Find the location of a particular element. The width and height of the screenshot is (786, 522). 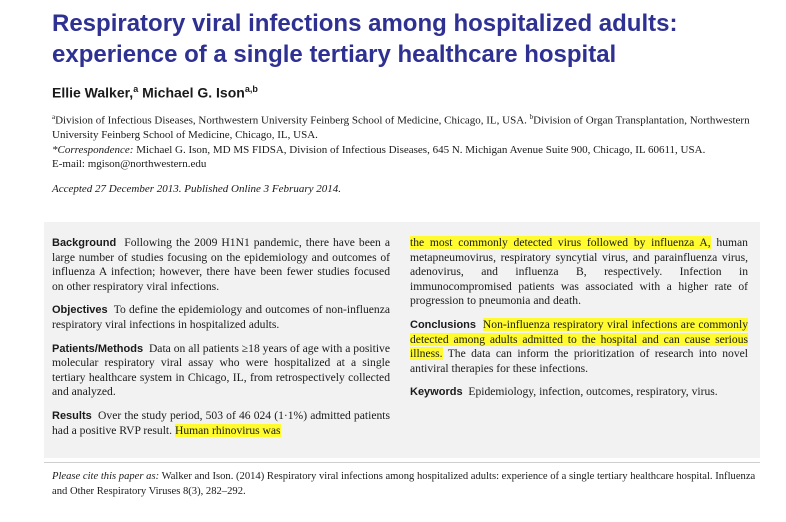

author-list: Ellie Walker,a Michael G. Isona,b is located at coordinates (155, 92).